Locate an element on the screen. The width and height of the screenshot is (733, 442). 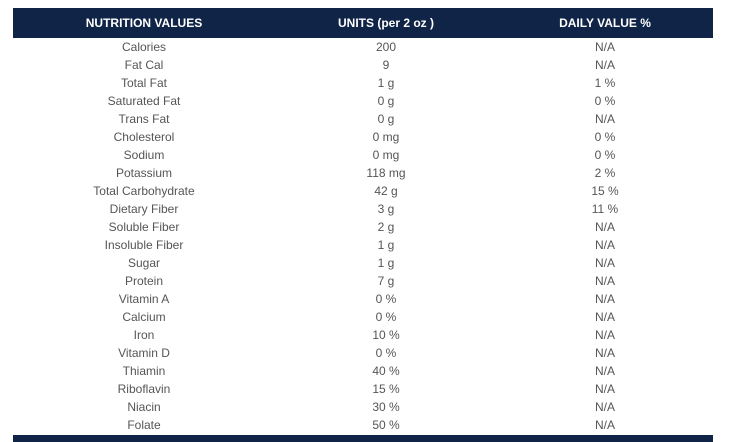
table-bottom-bar is located at coordinates (363, 438).